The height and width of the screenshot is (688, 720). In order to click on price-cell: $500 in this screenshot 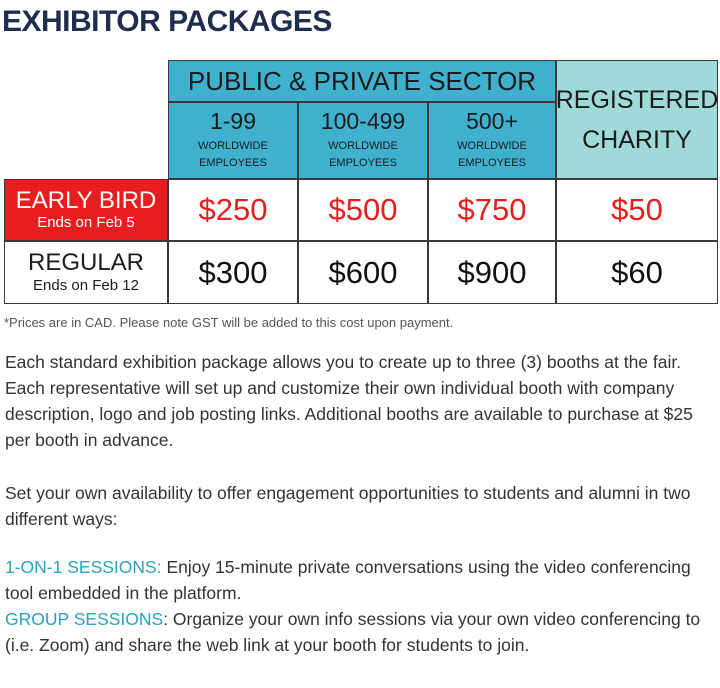, I will do `click(363, 210)`.